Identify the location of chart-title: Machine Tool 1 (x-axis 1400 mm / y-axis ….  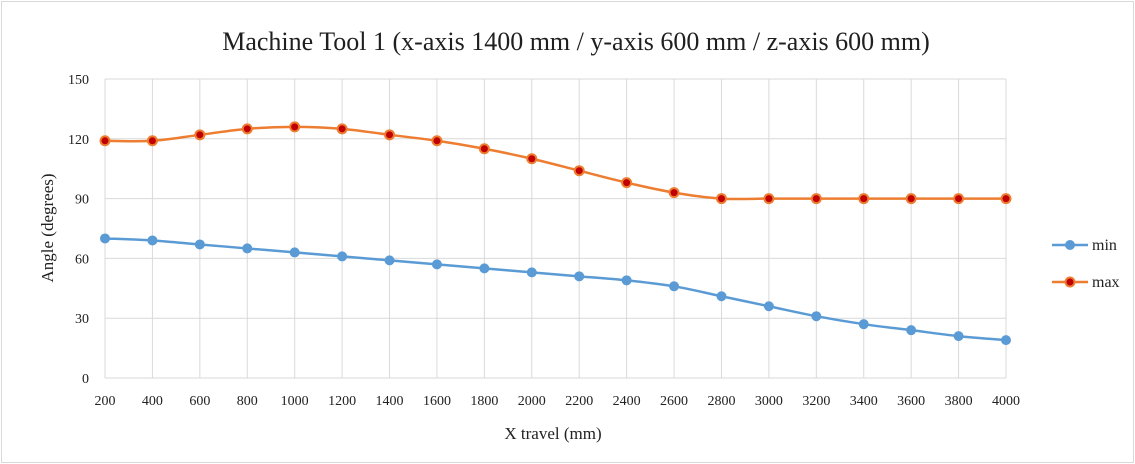
(576, 41).